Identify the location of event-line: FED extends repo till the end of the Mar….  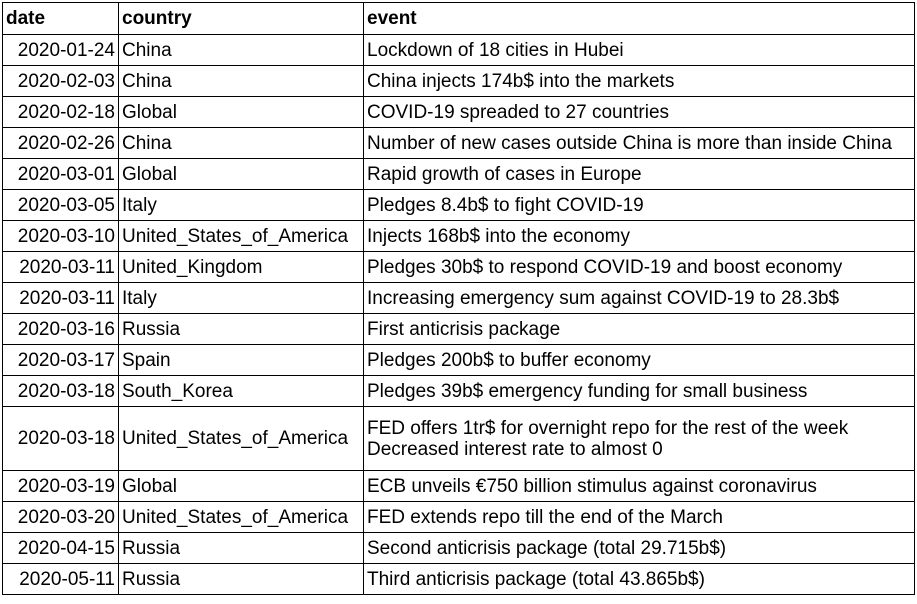
(545, 517).